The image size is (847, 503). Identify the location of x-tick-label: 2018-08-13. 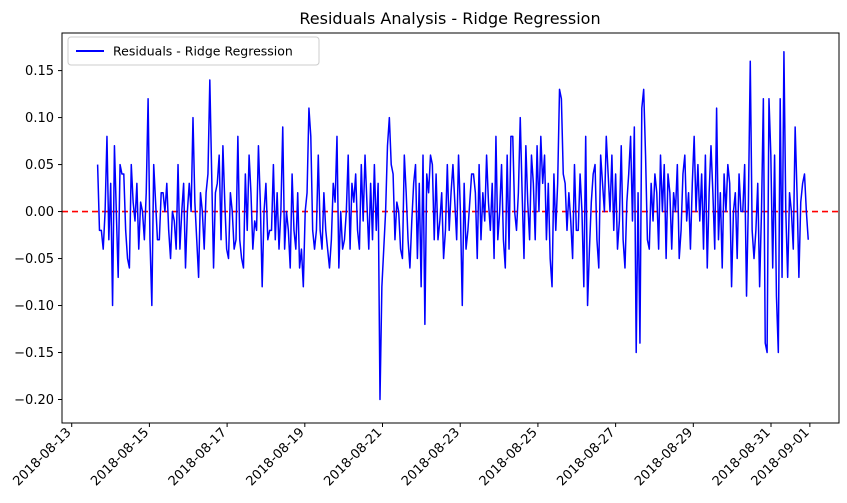
(43, 457).